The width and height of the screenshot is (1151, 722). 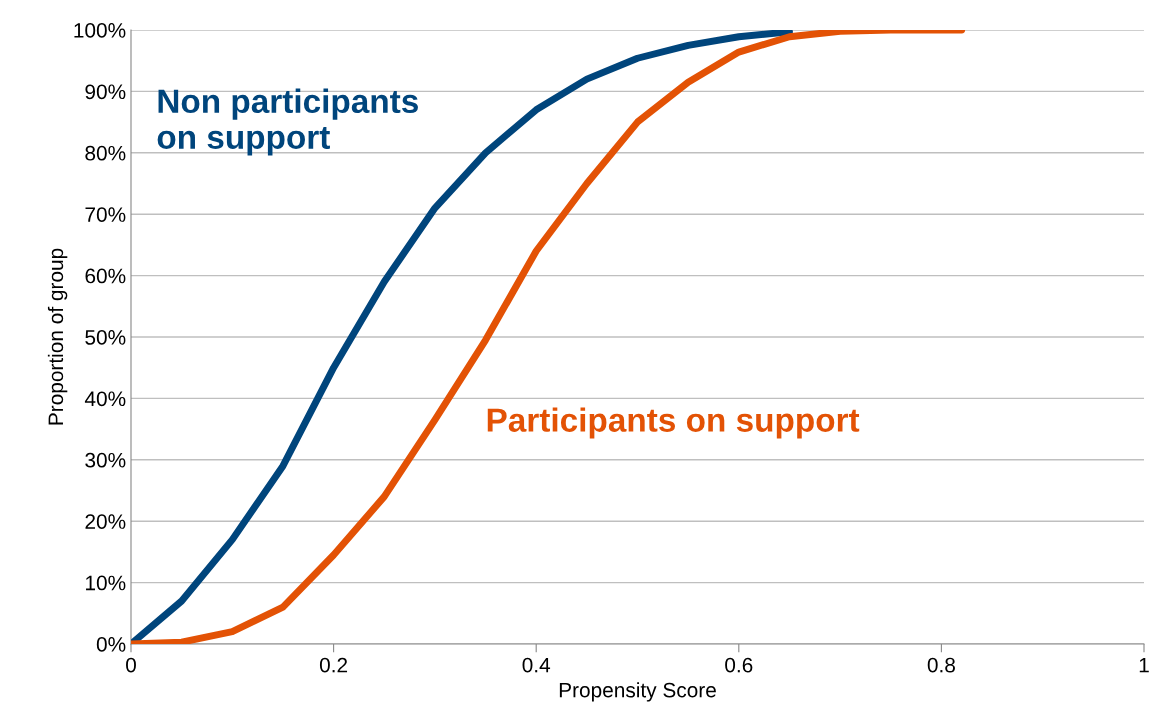 What do you see at coordinates (105, 399) in the screenshot?
I see `y-tick-label: 40%` at bounding box center [105, 399].